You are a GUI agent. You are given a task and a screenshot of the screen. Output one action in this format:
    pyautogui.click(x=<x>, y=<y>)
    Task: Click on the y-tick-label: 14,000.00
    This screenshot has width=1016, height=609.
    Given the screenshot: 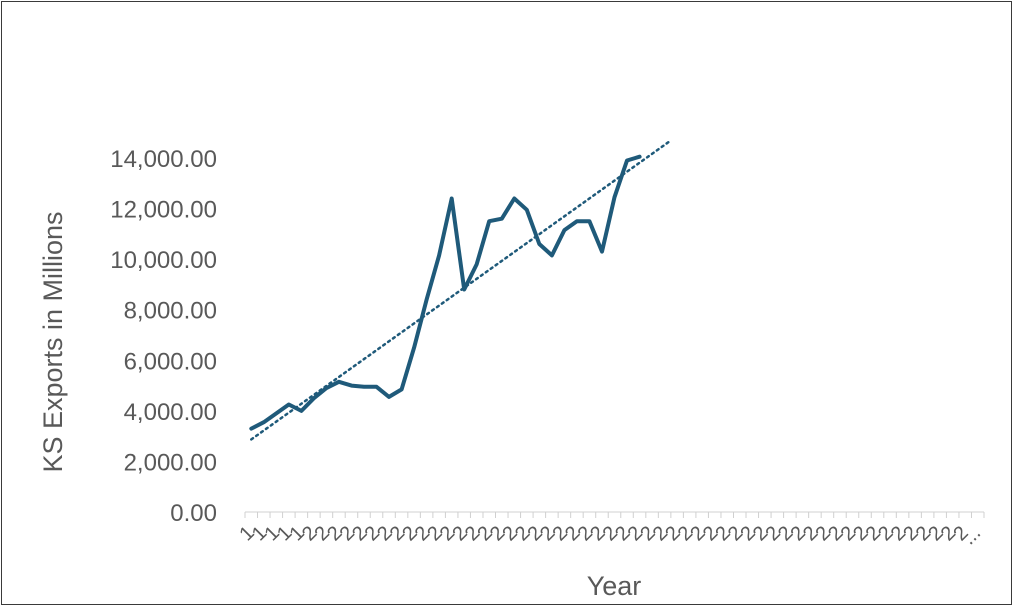 What is the action you would take?
    pyautogui.click(x=163, y=159)
    